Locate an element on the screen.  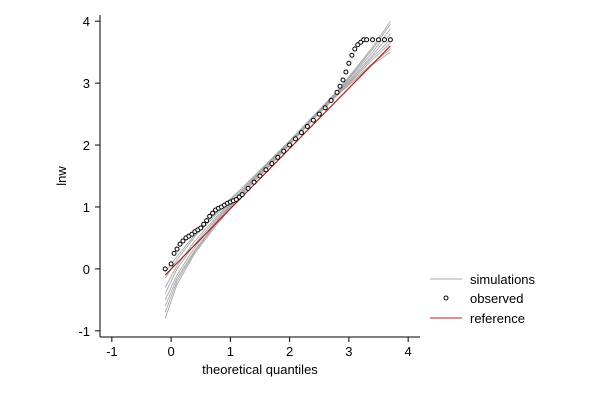
x-axis-ticks: -1 0 1 2 3 4 is located at coordinates (259, 348).